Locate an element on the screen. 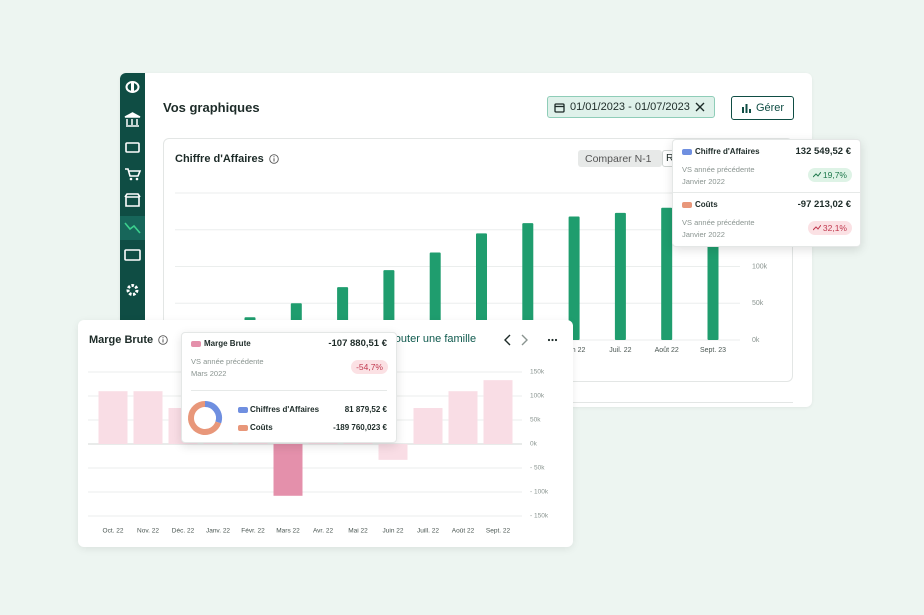 Image resolution: width=924 pixels, height=615 pixels. margin-title-text: Marge Brute is located at coordinates (121, 340).